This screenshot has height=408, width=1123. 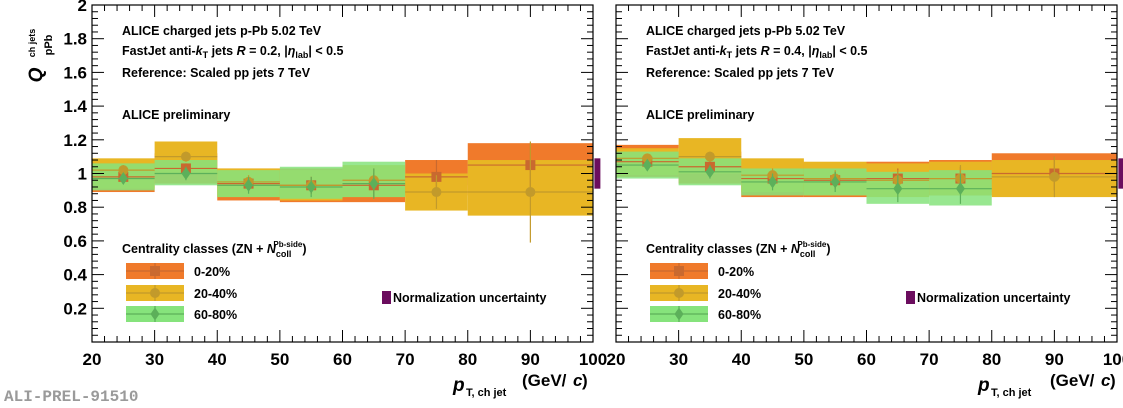 I want to click on y-tick-label: 1.2, so click(x=75, y=140).